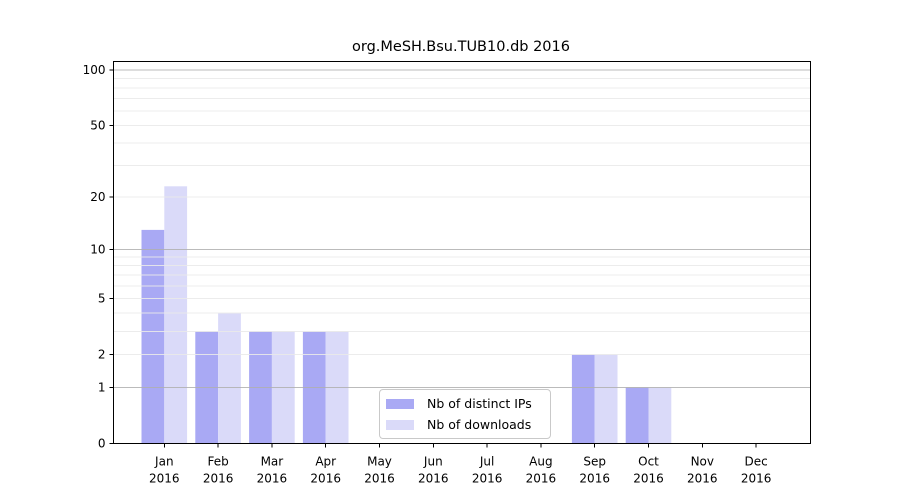  Describe the element at coordinates (218, 479) in the screenshot. I see `x-tick-label-year-feb: 2016` at that location.